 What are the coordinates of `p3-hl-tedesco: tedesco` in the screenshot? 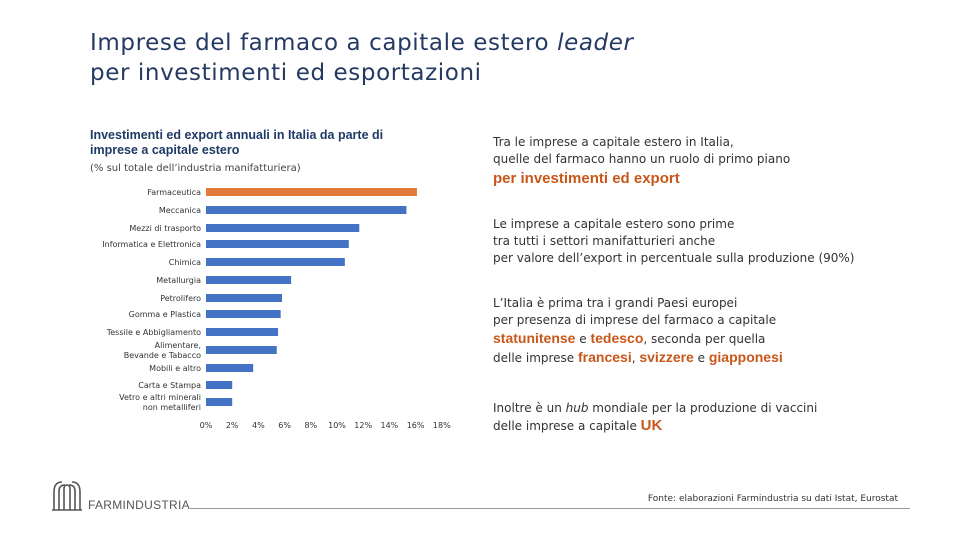 It's located at (617, 338).